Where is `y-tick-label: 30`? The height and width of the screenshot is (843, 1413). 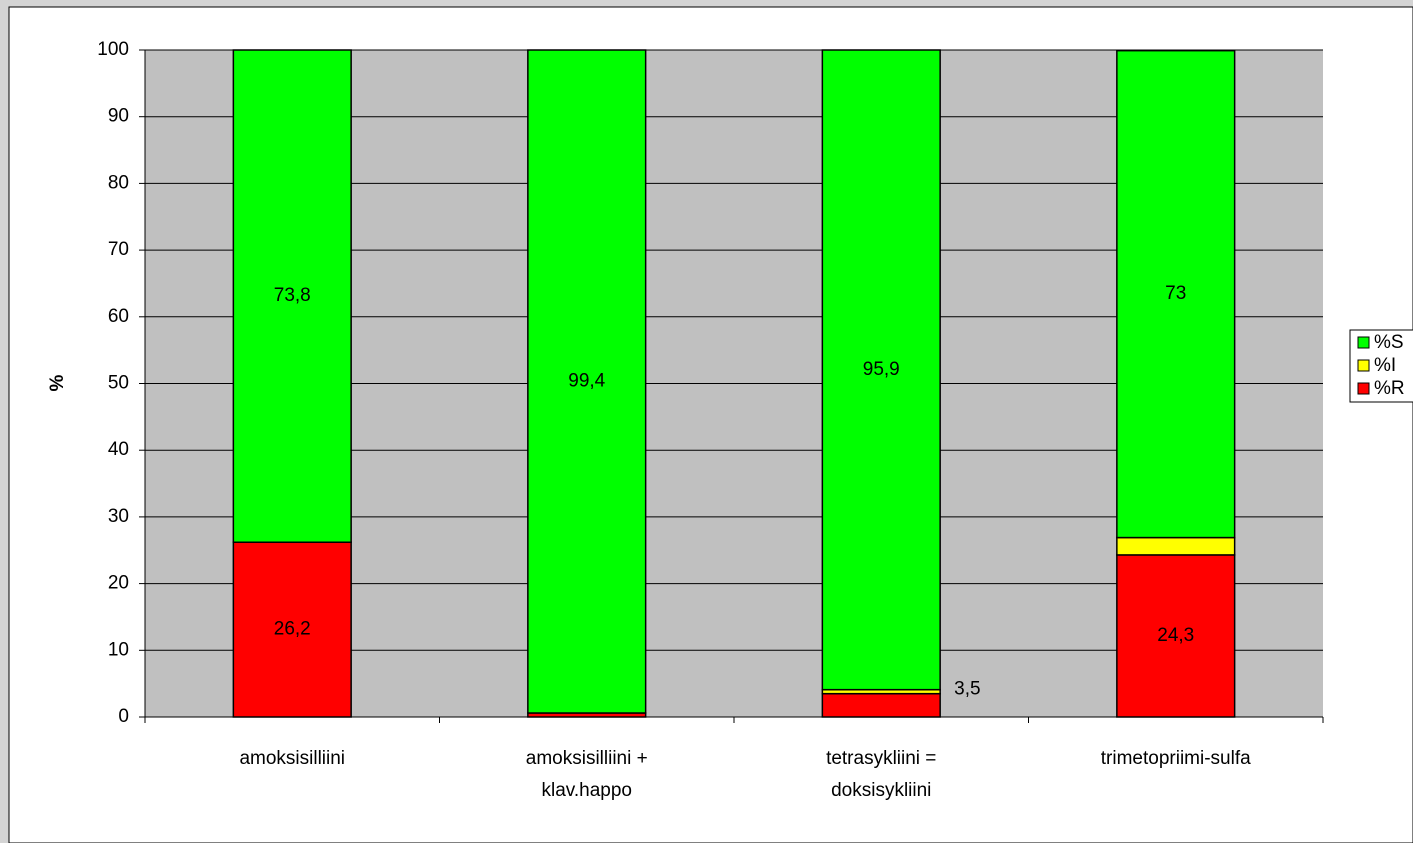
y-tick-label: 30 is located at coordinates (118, 516).